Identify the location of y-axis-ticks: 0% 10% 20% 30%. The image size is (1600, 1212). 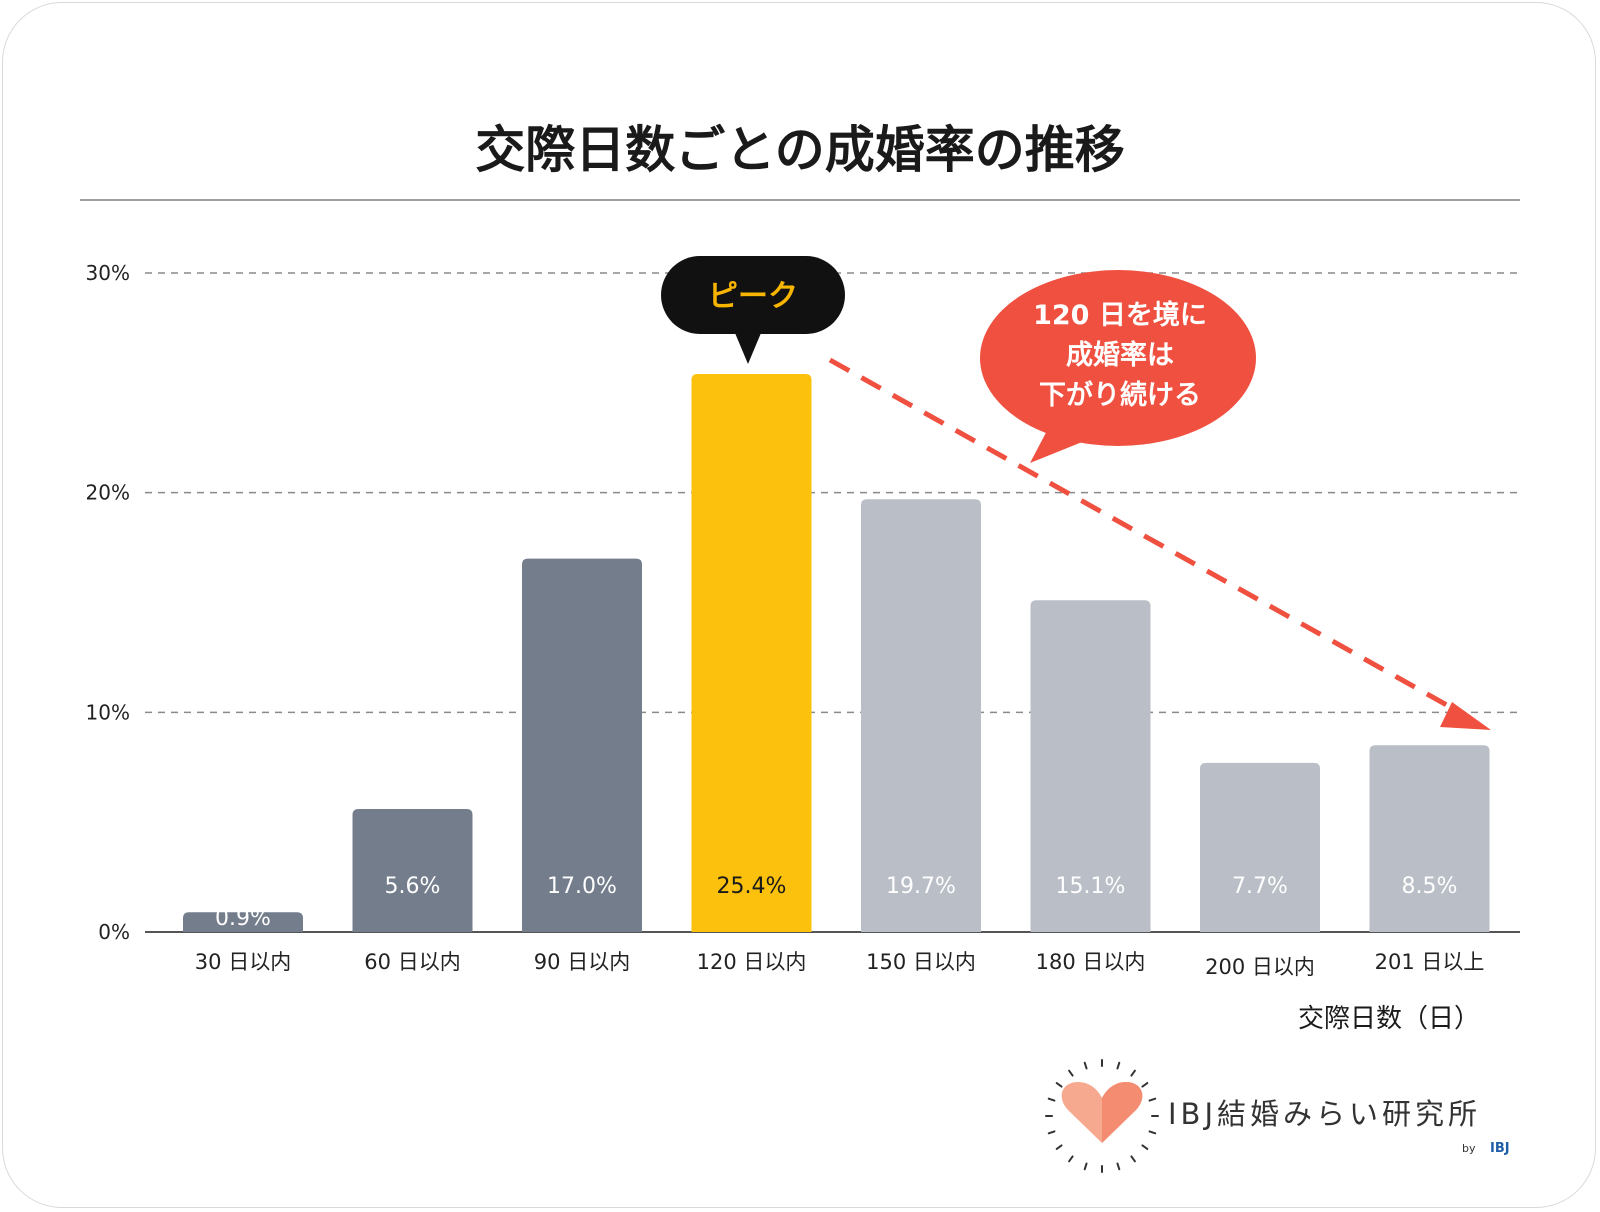
(108, 602).